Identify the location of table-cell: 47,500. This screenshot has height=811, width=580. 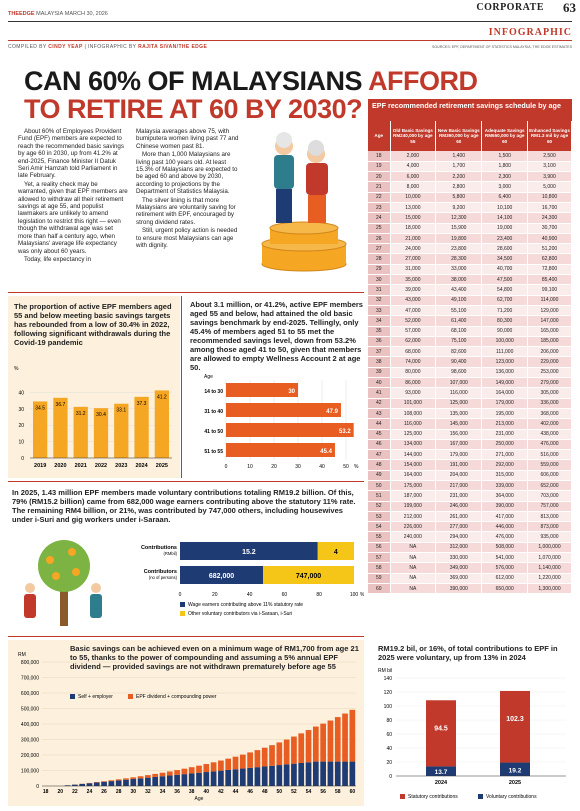
(504, 280).